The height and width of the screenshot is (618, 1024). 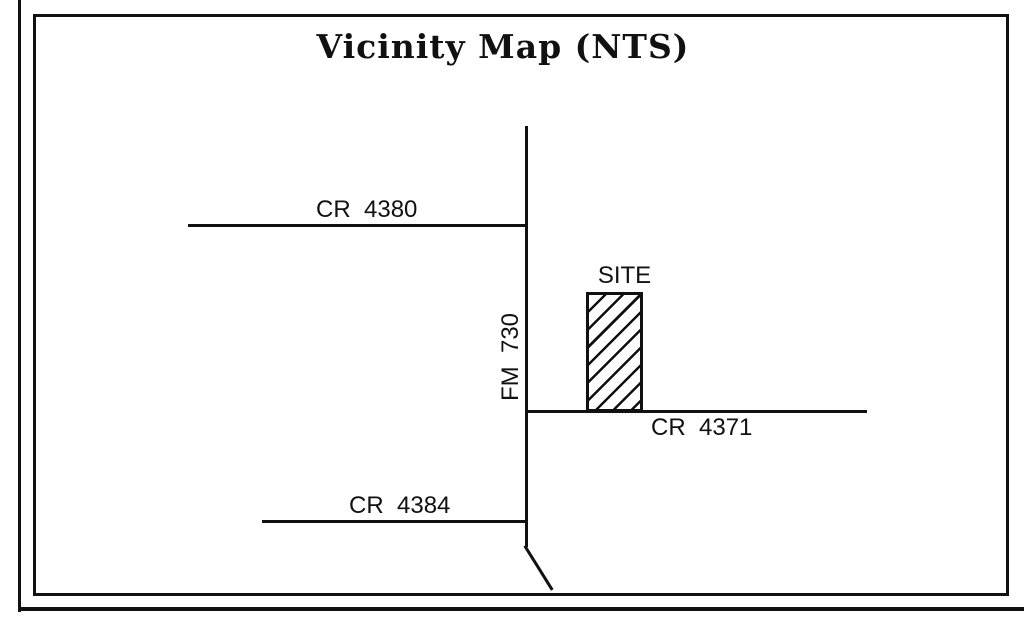 I want to click on outer-sheet-border-bottom, so click(x=521, y=609).